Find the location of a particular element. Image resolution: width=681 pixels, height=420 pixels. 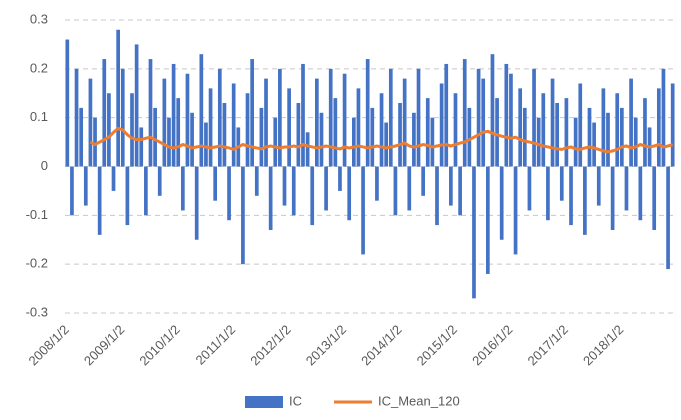

y-tick-label: 0.3 is located at coordinates (39, 18).